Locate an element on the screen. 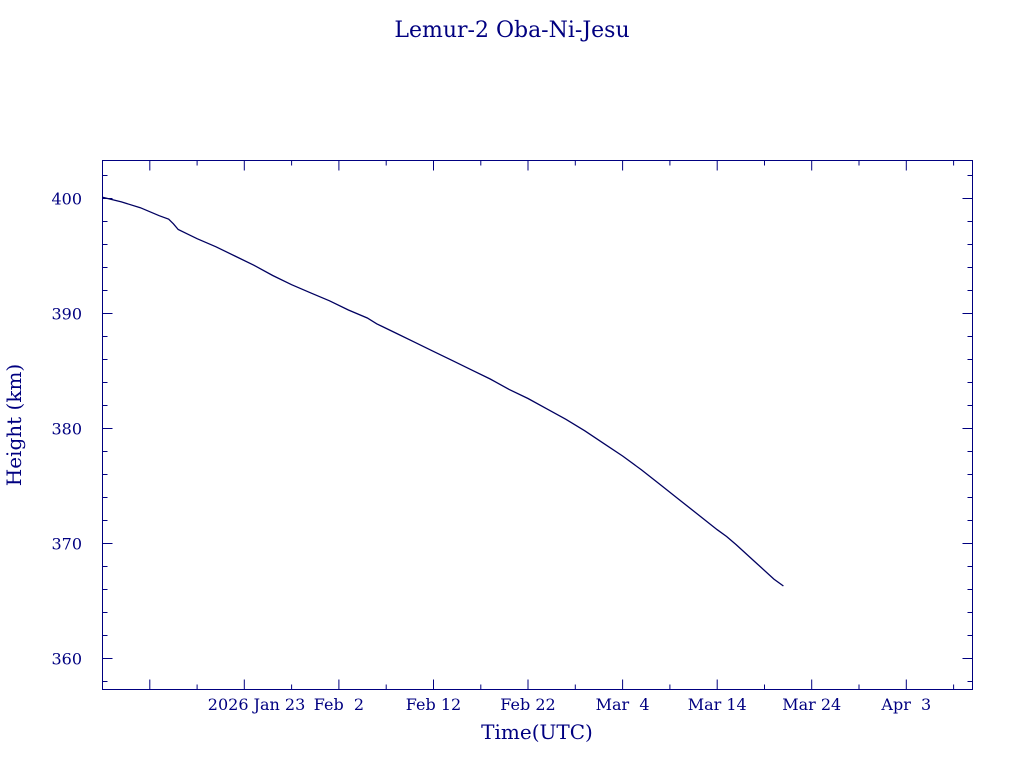 The image size is (1024, 768). x-tick-label: Feb 2 is located at coordinates (339, 704).